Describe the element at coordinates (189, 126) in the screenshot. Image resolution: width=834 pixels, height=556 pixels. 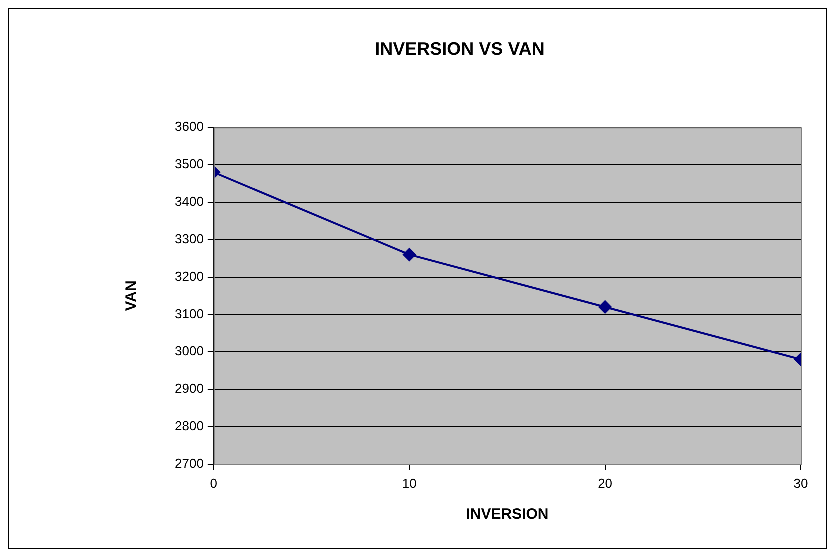
I see `y-tick-label: 3600` at that location.